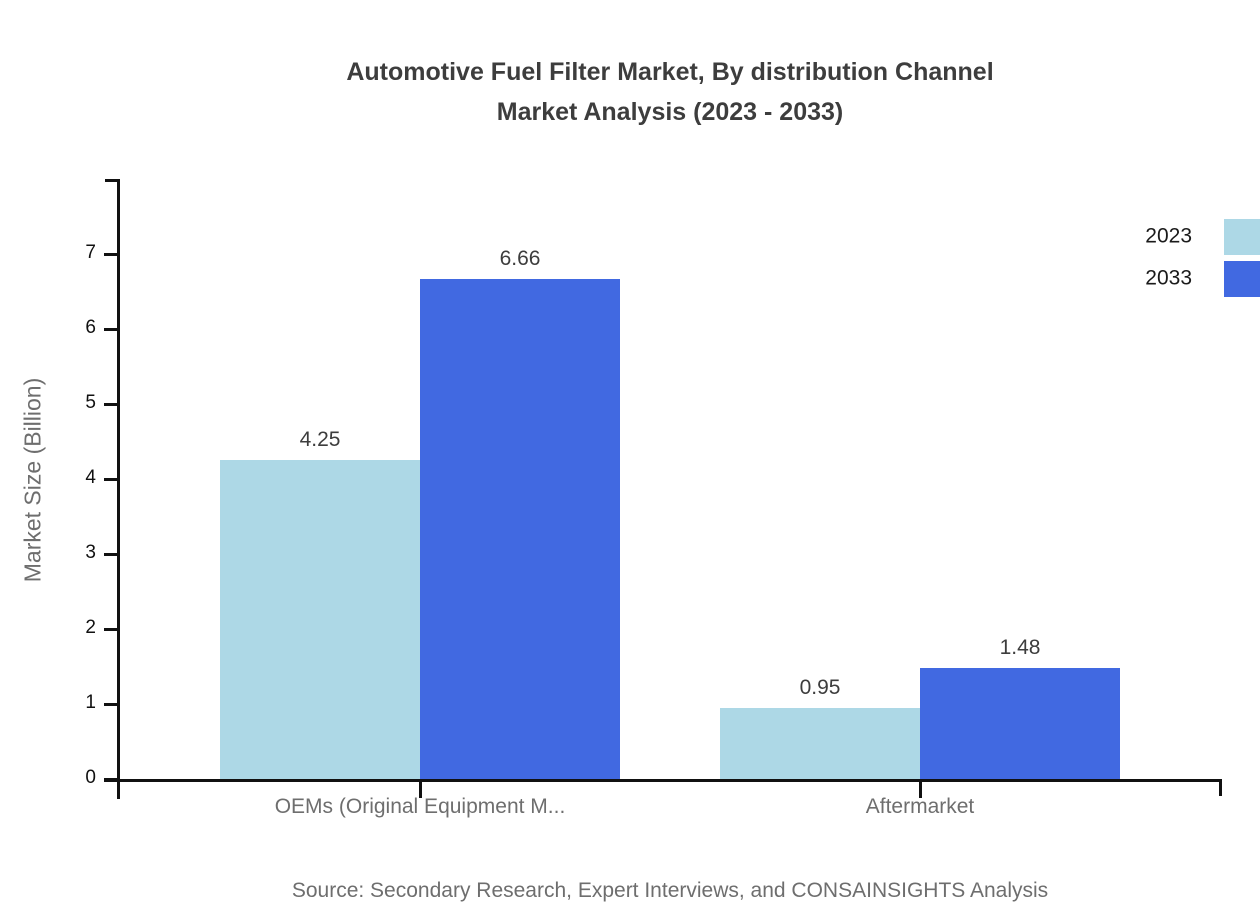 This screenshot has width=1260, height=920. I want to click on legend-label: 2033, so click(1168, 278).